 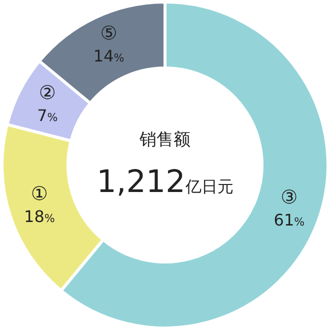 What do you see at coordinates (289, 220) in the screenshot?
I see `data-label: 61%` at bounding box center [289, 220].